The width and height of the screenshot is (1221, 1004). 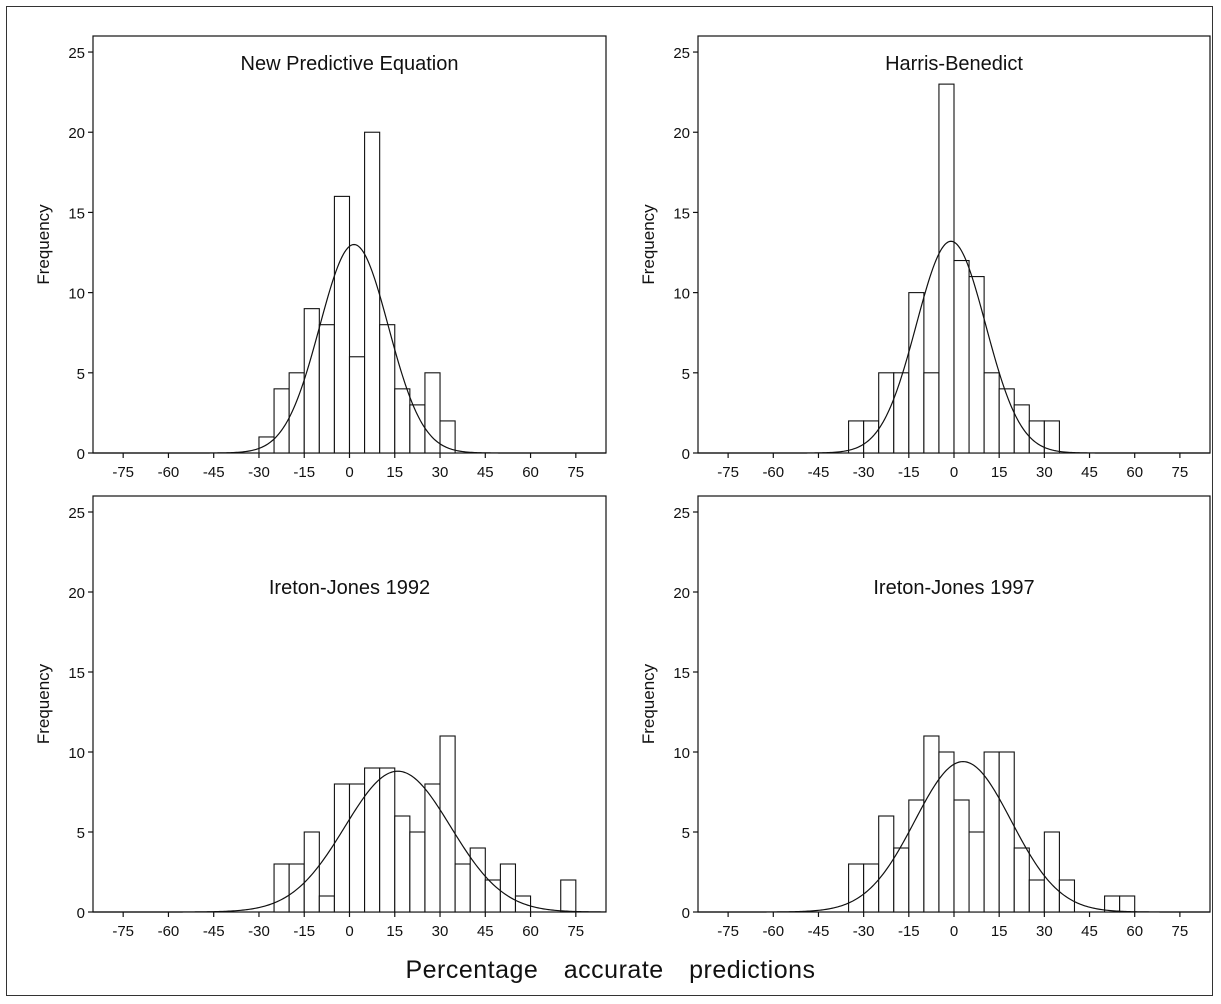 What do you see at coordinates (954, 64) in the screenshot?
I see `panel-title: Harris-Benedict` at bounding box center [954, 64].